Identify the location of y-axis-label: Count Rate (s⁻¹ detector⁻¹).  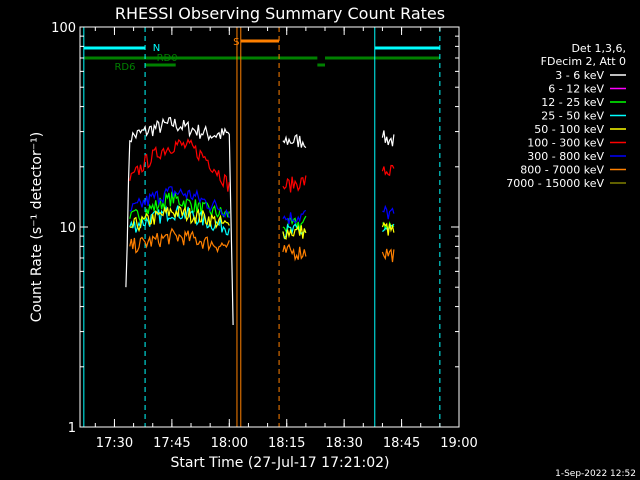
(37, 227).